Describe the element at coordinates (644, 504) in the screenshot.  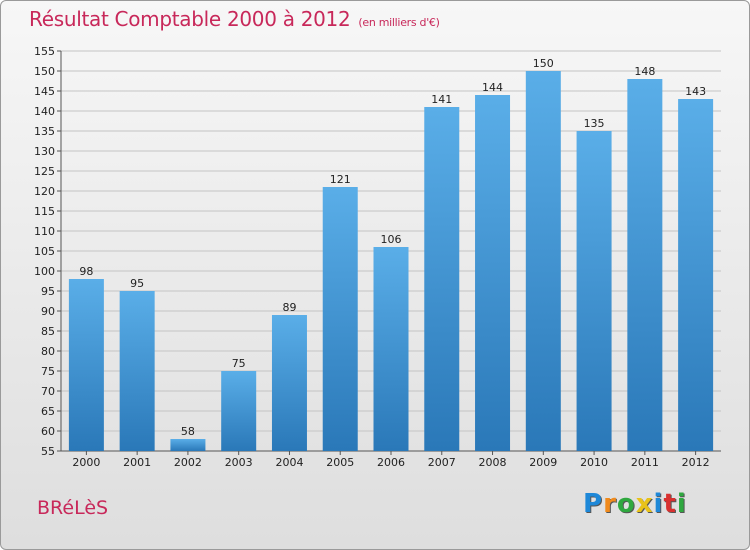
I see `logo-letter: x` at that location.